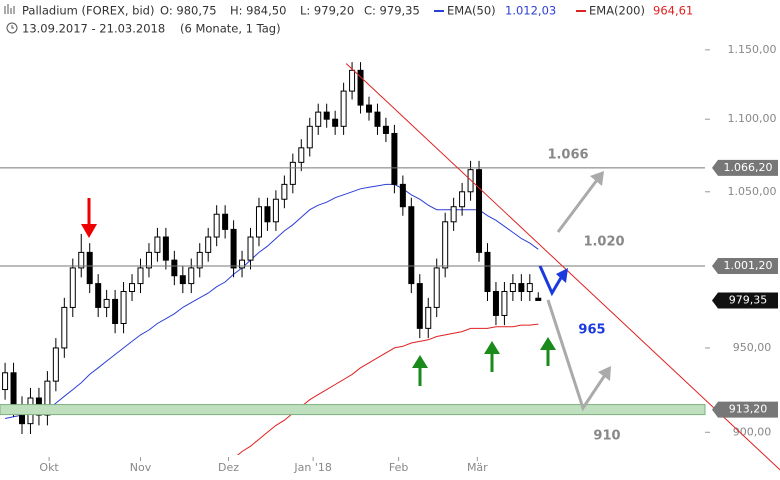 The height and width of the screenshot is (480, 780). Describe the element at coordinates (88, 11) in the screenshot. I see `chart-title: Palladium (FOREX, bid)` at that location.